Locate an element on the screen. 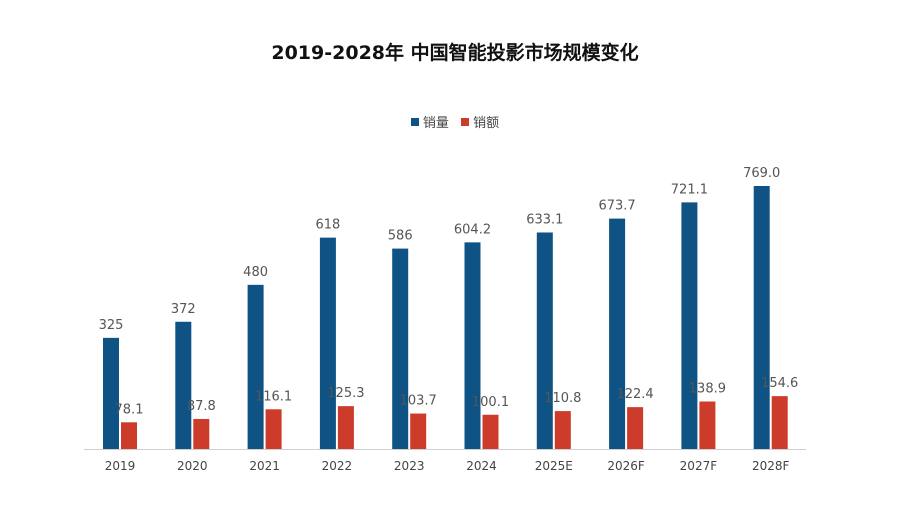  legend-swatch-sales-volume is located at coordinates (414, 121).